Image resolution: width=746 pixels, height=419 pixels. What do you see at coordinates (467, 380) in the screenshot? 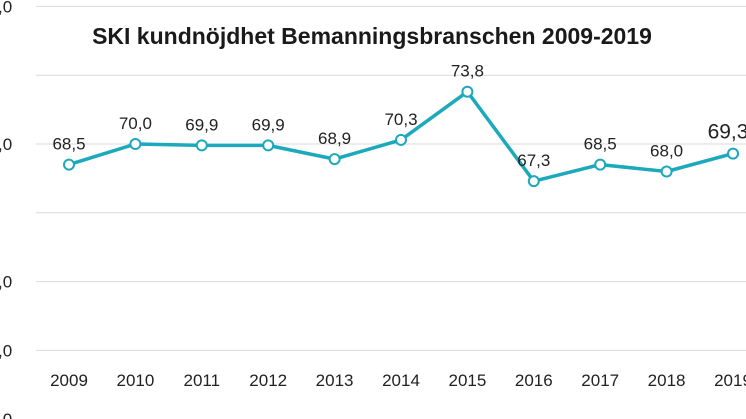
I see `x-tick-label-2015: 2015` at bounding box center [467, 380].